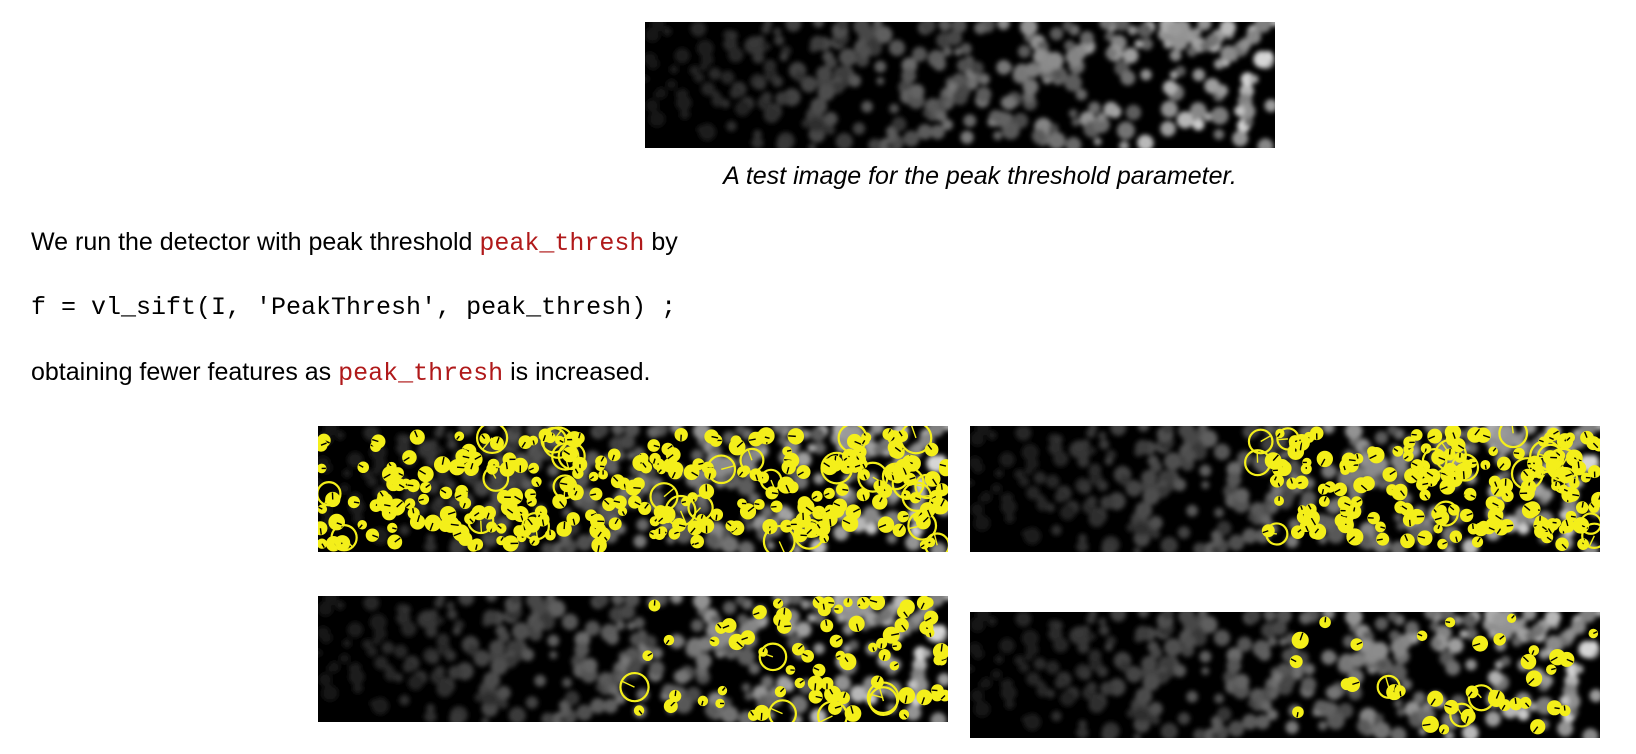 This screenshot has height=754, width=1636. What do you see at coordinates (661, 242) in the screenshot?
I see `intro-text-end: by` at bounding box center [661, 242].